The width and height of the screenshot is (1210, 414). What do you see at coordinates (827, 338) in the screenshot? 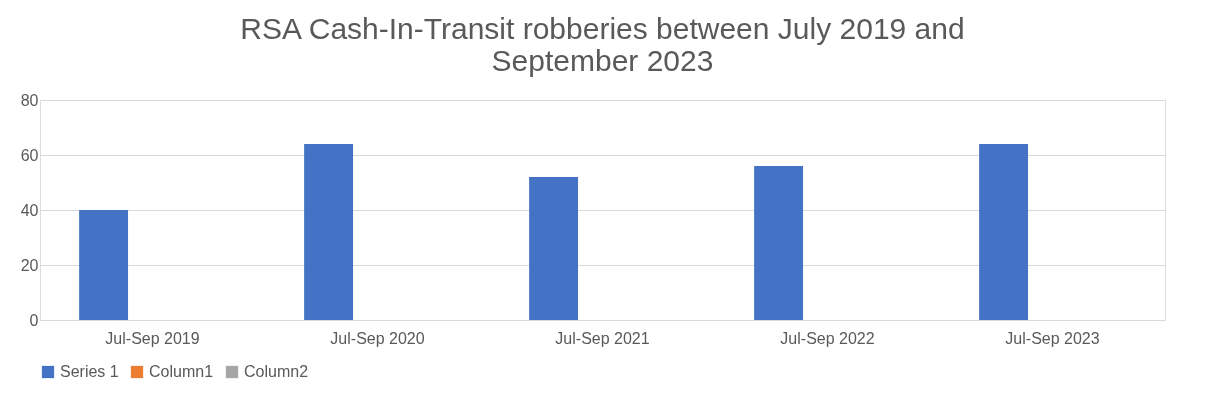
I see `x-tick-label: Jul-Sep 2022` at bounding box center [827, 338].